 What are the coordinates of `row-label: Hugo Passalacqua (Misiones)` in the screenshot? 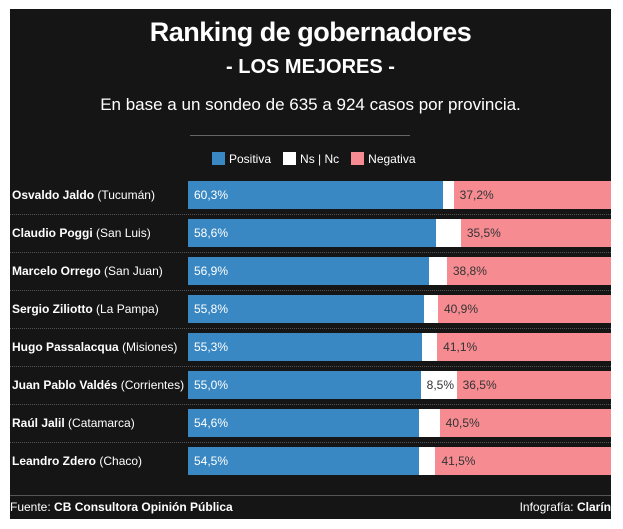 It's located at (95, 347).